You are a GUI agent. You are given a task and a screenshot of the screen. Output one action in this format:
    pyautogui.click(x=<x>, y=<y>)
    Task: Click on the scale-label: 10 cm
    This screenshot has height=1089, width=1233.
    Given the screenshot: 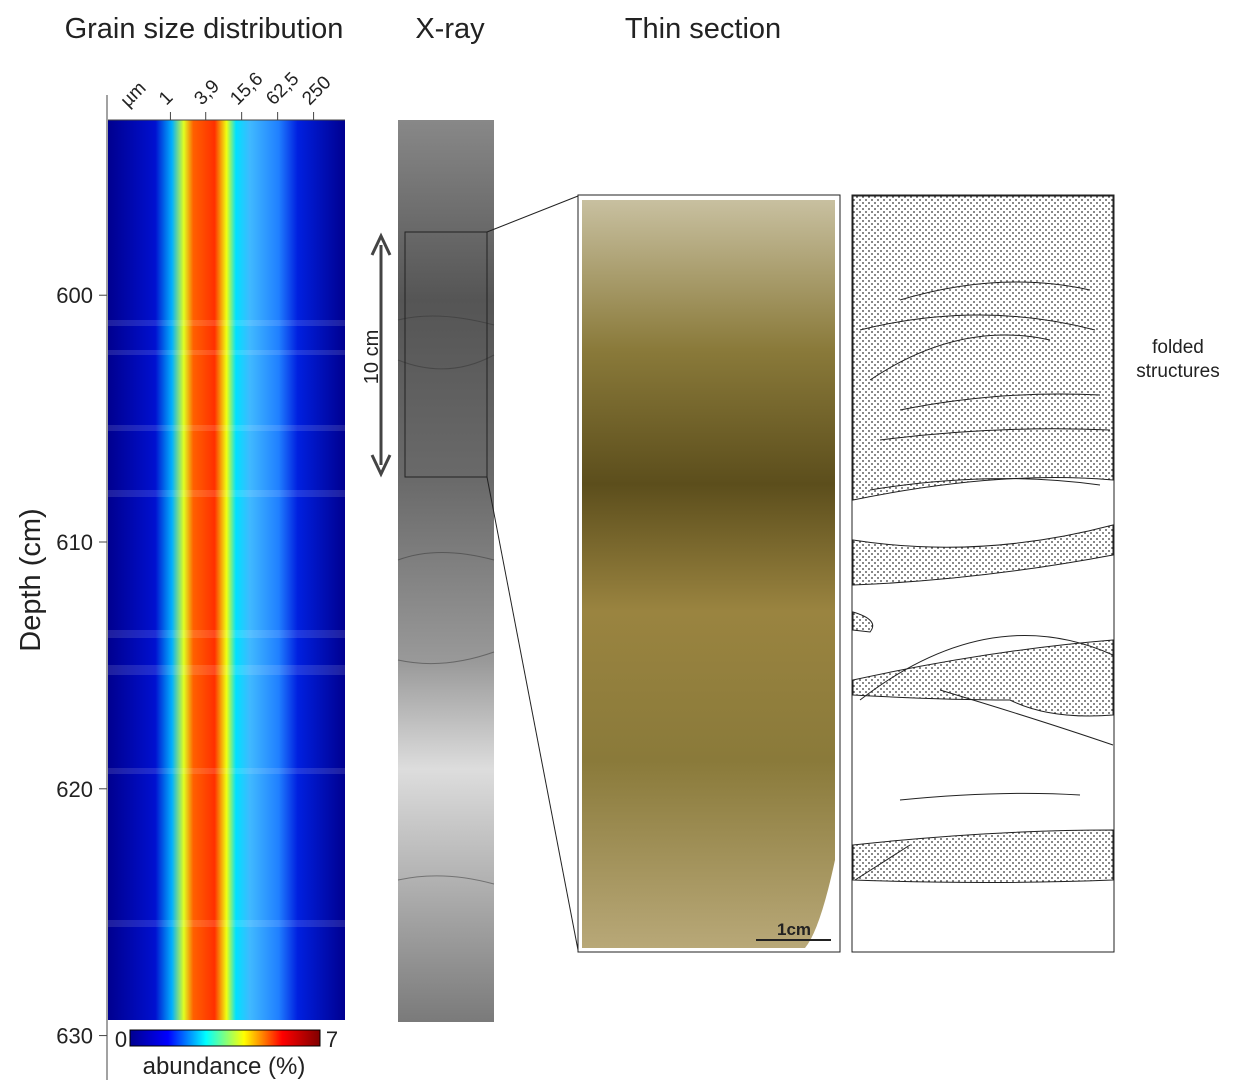 What is the action you would take?
    pyautogui.click(x=372, y=357)
    